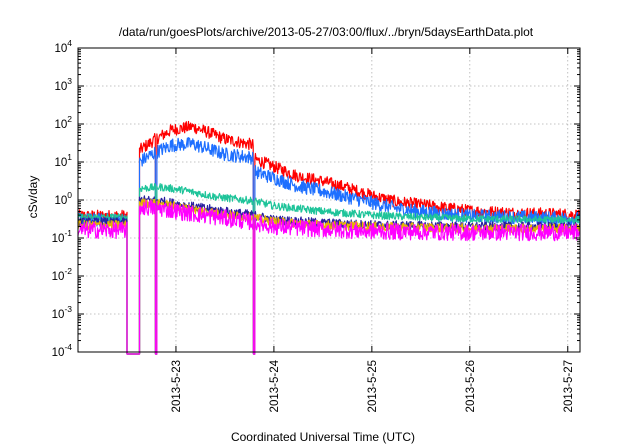 This screenshot has width=640, height=448. What do you see at coordinates (62, 312) in the screenshot?
I see `y-tick-label: 10⁻³` at bounding box center [62, 312].